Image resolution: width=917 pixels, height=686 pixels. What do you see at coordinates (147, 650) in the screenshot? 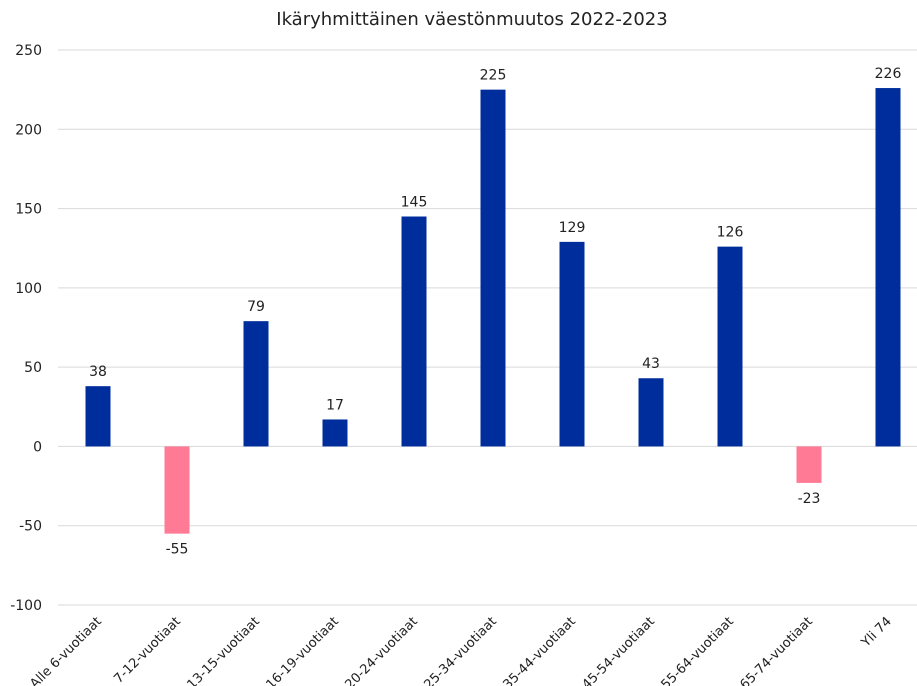
I see `x-tick-label: 7-12-vuotiaat` at bounding box center [147, 650].